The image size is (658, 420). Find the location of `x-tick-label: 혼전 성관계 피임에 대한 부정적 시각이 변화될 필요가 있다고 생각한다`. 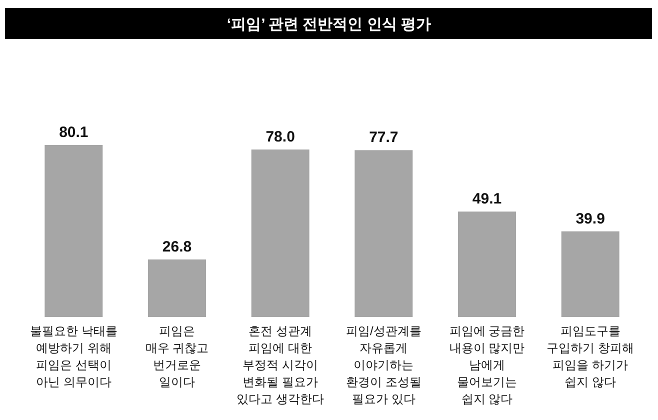

x-tick-label: 혼전 성관계 피임에 대한 부정적 시각이 변화될 필요가 있다고 생각한다 is located at coordinates (280, 365).